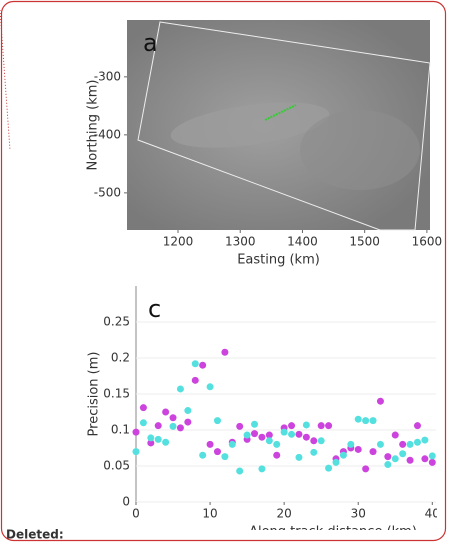 This screenshot has width=449, height=549. What do you see at coordinates (432, 514) in the screenshot?
I see `x-tick-label: 40` at bounding box center [432, 514].